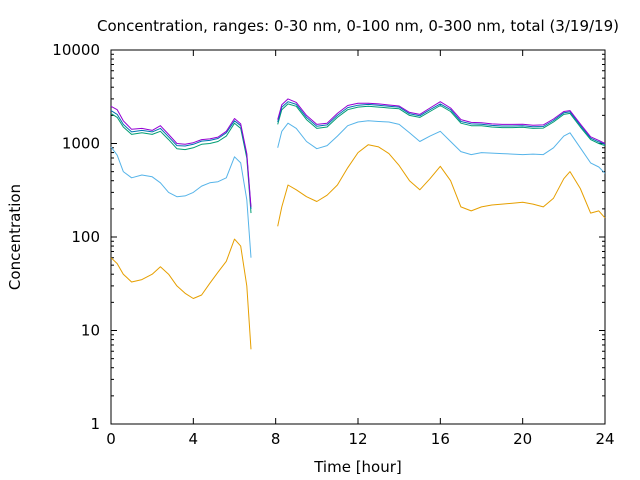  I want to click on x-tick-label: 4, so click(194, 439).